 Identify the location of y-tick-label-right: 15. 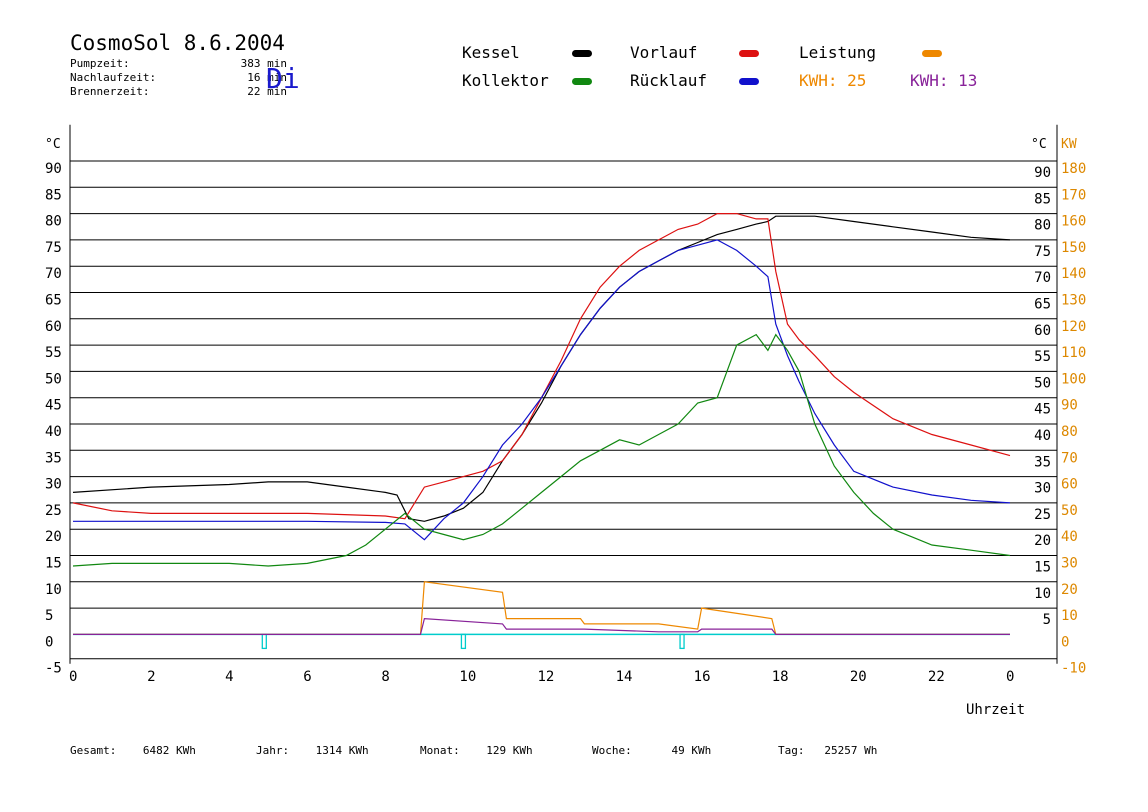
(1042, 568).